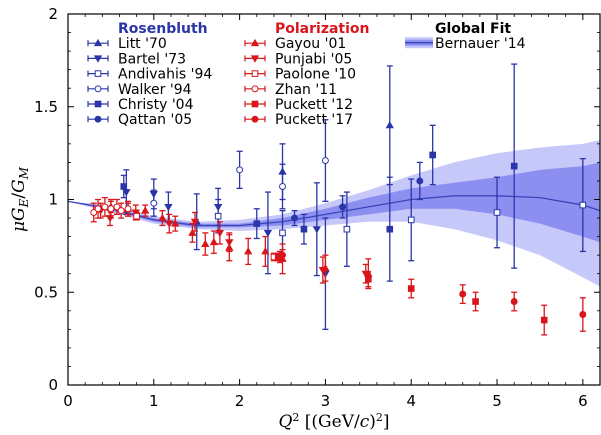 This screenshot has width=601, height=435. I want to click on legend-item-0-4: Christy '04, so click(140, 105).